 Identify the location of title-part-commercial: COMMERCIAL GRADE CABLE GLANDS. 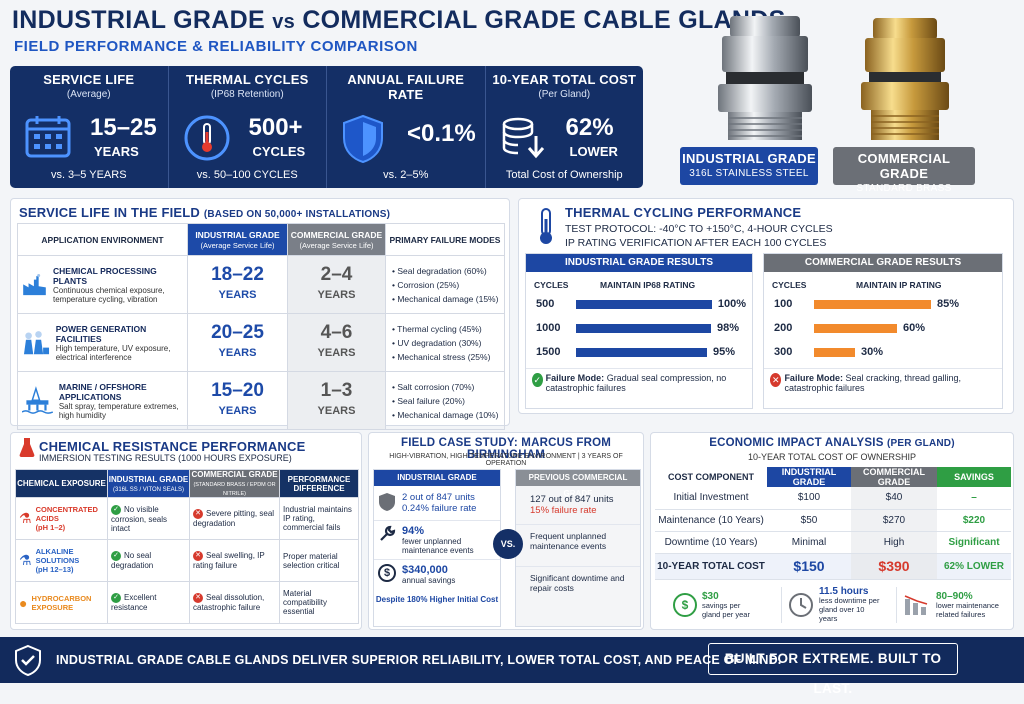
(544, 20).